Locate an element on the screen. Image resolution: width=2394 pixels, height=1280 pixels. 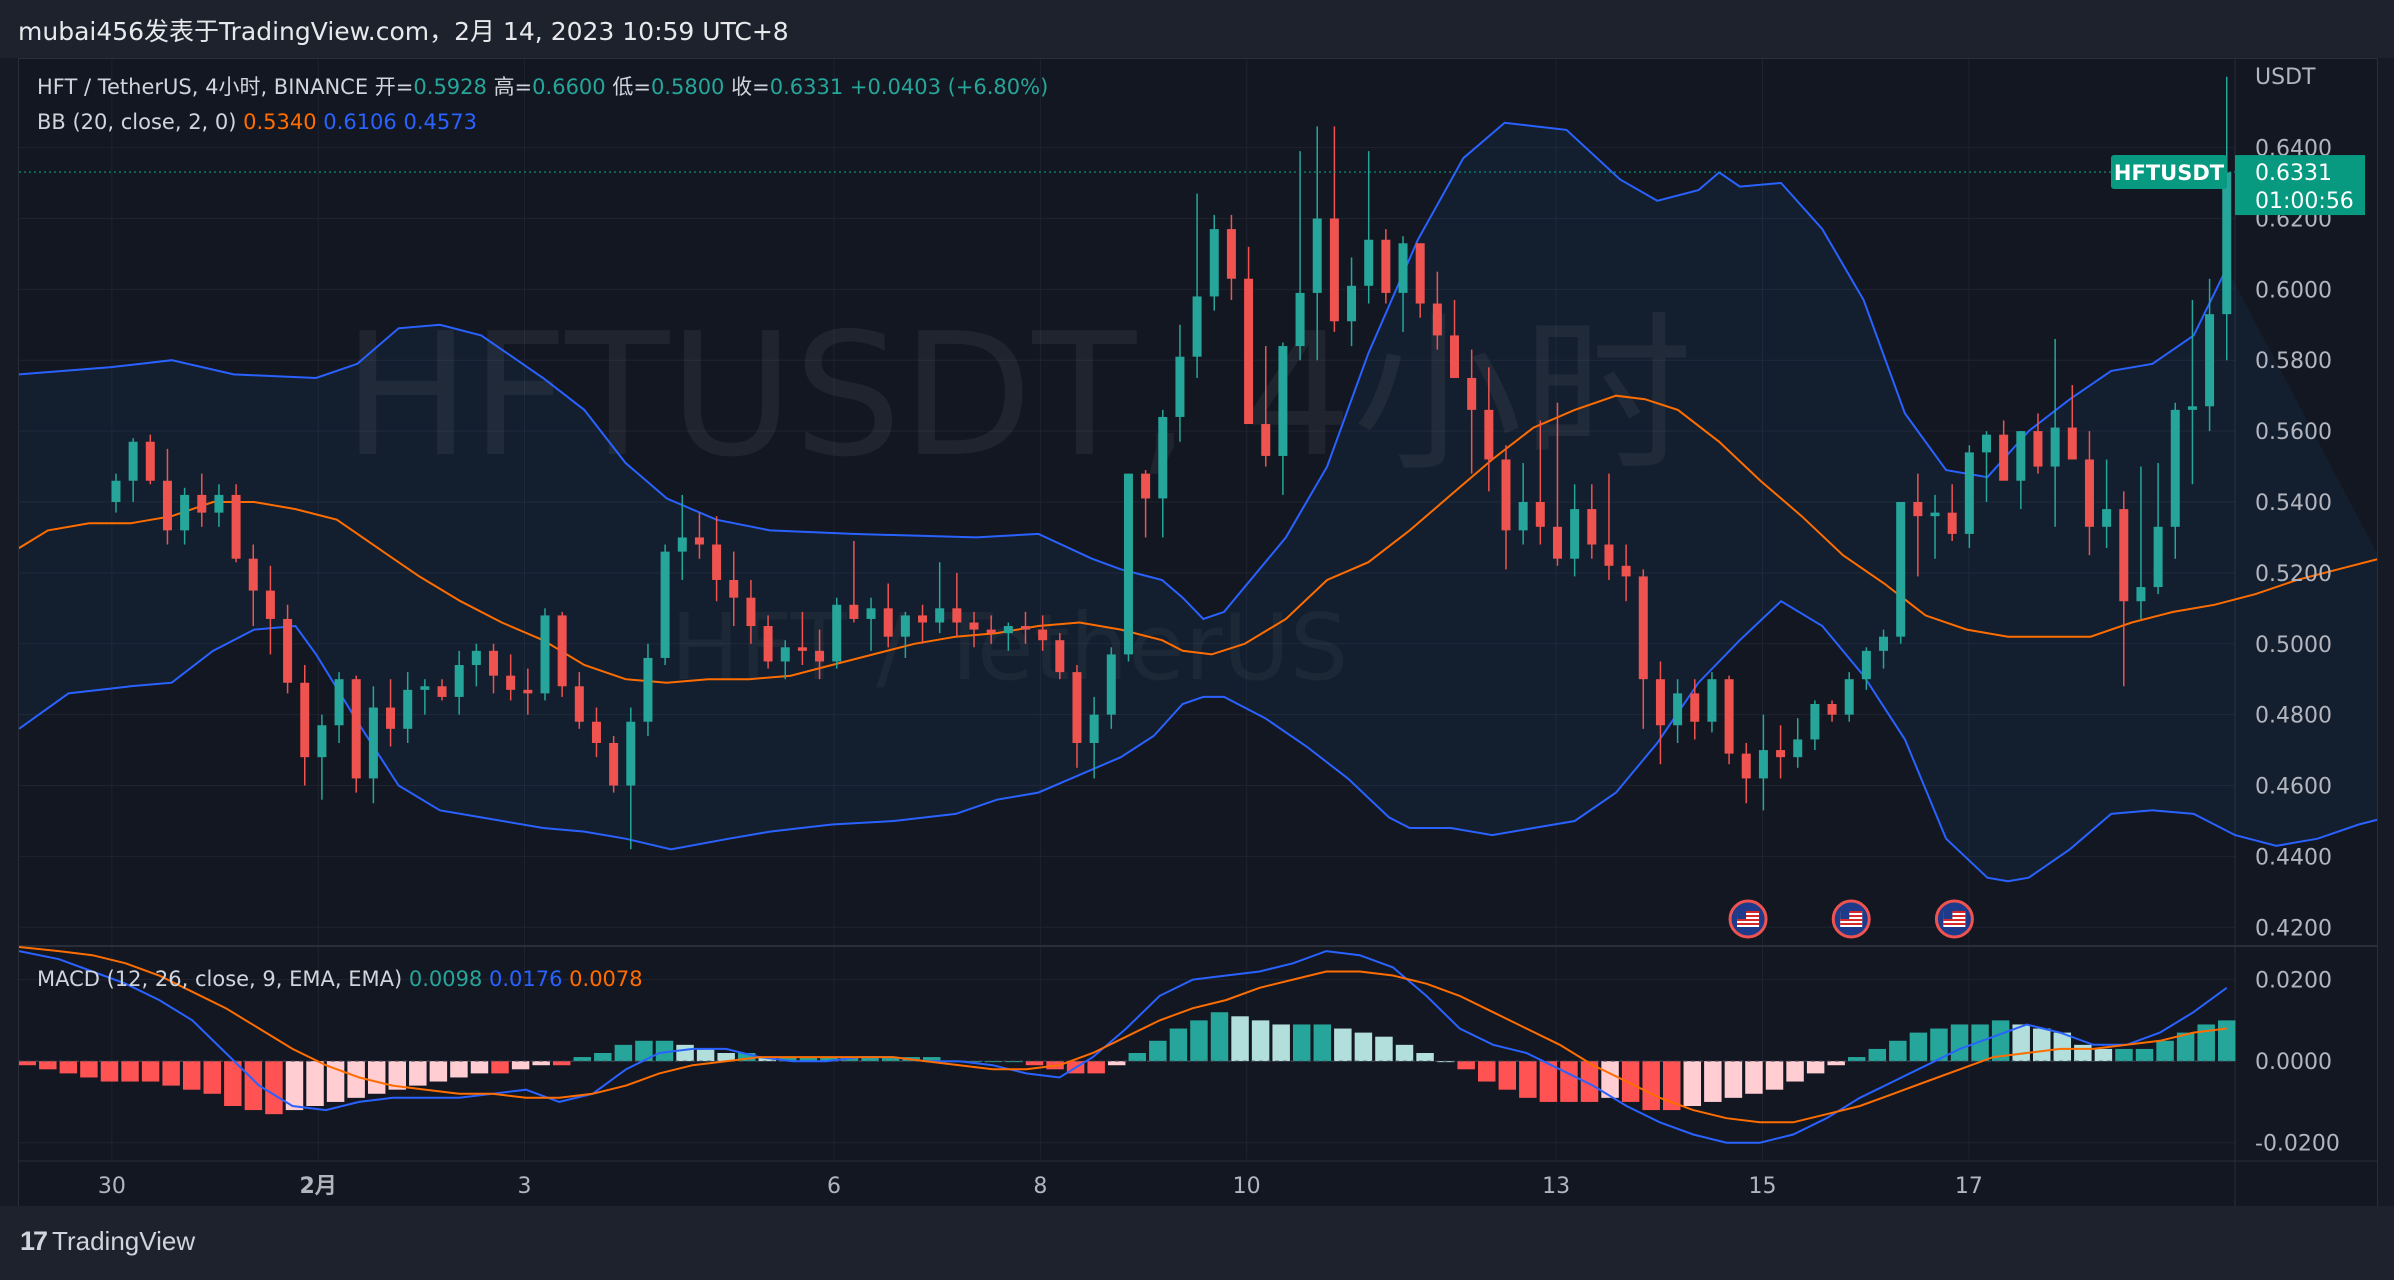
macd-tick-label: 0.0200 is located at coordinates (2293, 981).